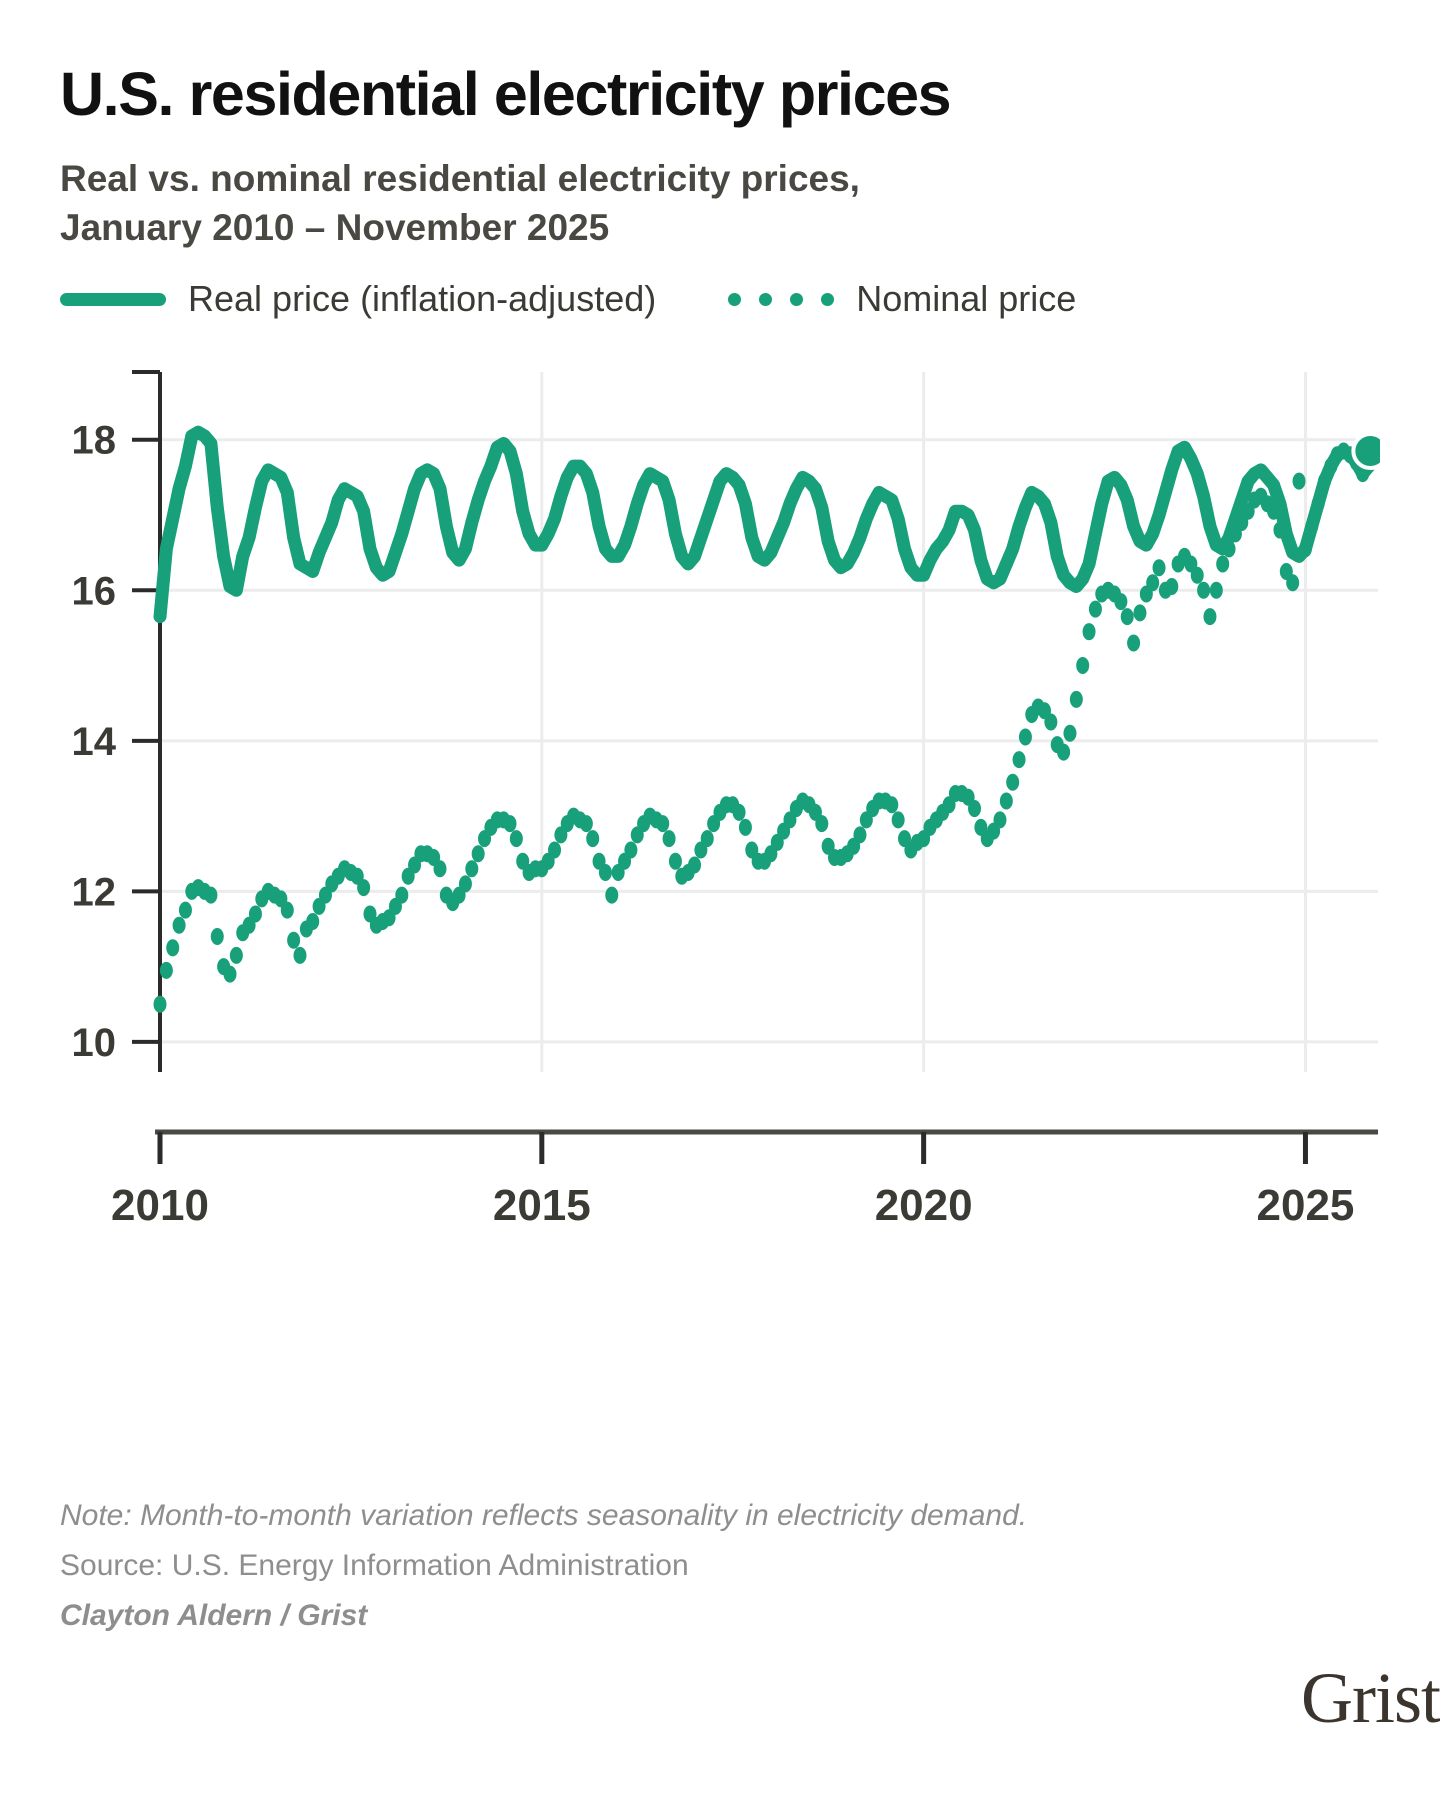 The height and width of the screenshot is (1800, 1440). Describe the element at coordinates (1306, 1205) in the screenshot. I see `x-axis-tick-label: 2025` at that location.